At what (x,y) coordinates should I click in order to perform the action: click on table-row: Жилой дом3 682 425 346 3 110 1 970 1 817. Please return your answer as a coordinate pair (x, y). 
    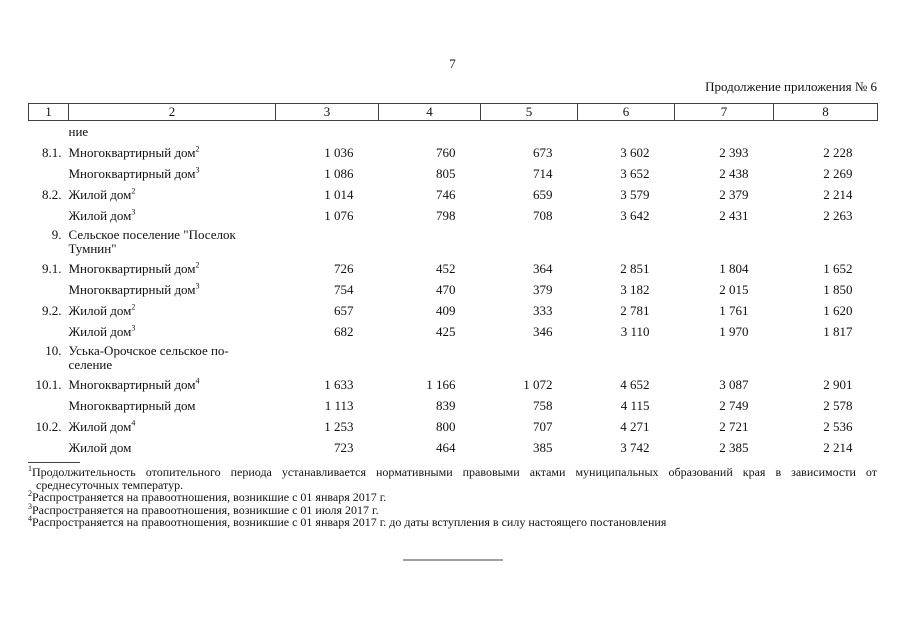
    Looking at the image, I should click on (453, 331).